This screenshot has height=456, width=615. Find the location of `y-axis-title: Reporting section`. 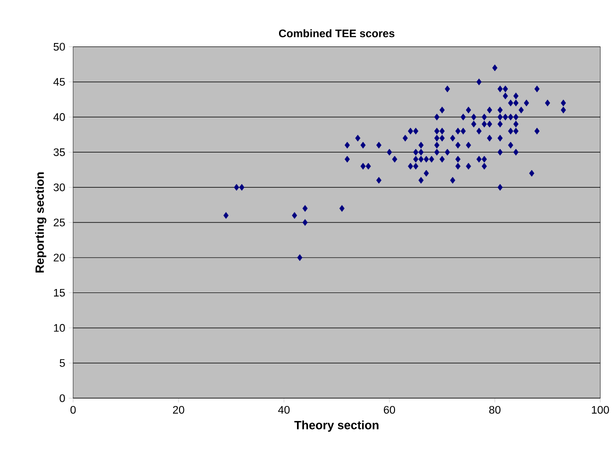

y-axis-title: Reporting section is located at coordinates (40, 222).